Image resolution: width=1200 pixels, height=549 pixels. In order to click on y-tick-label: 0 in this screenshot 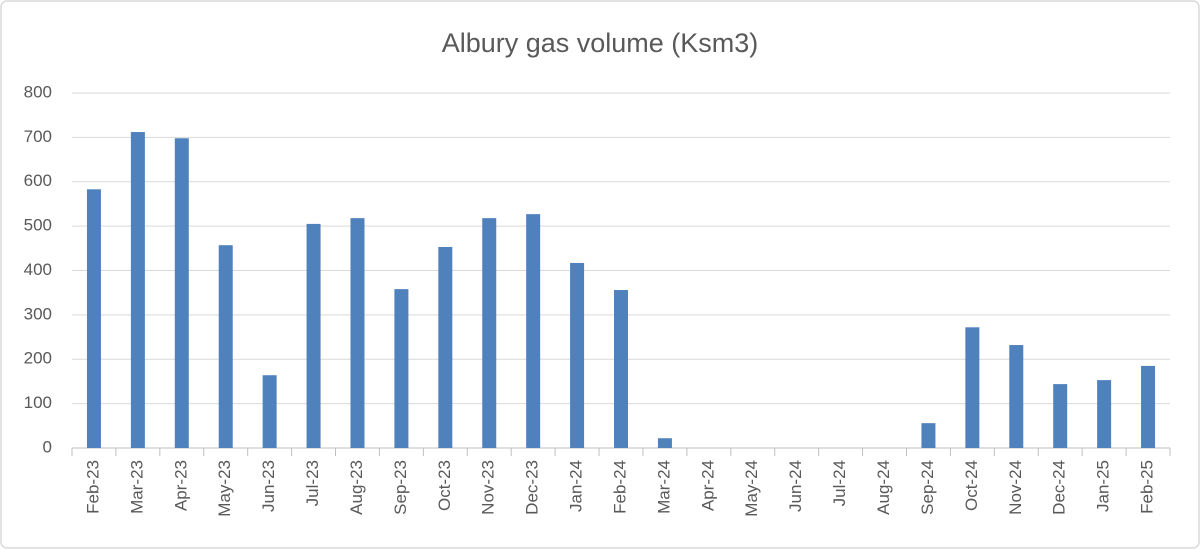, I will do `click(47, 446)`.